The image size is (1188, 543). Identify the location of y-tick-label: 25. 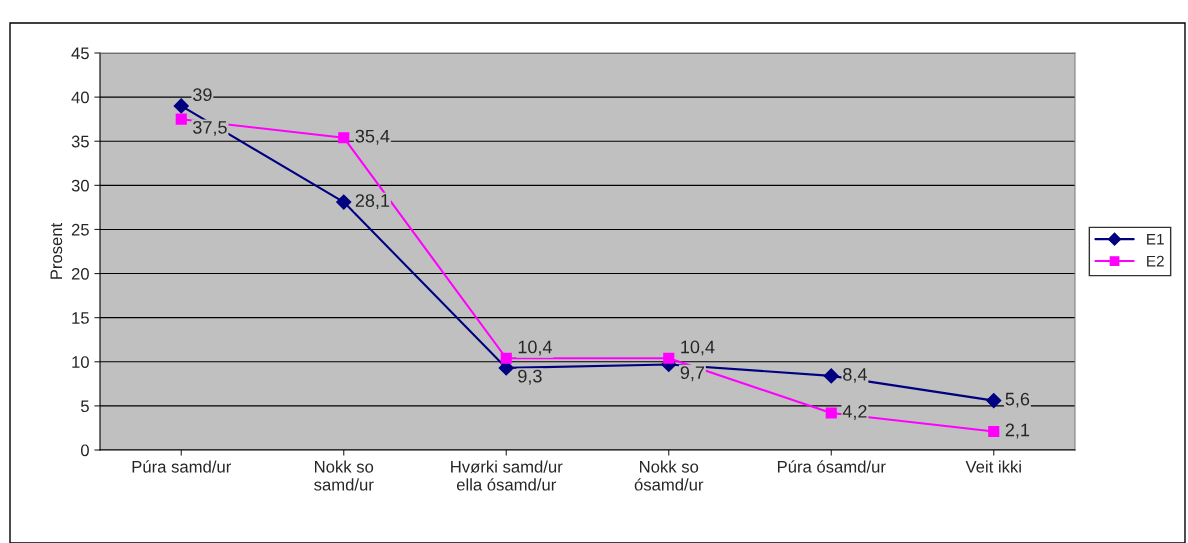
(80, 229).